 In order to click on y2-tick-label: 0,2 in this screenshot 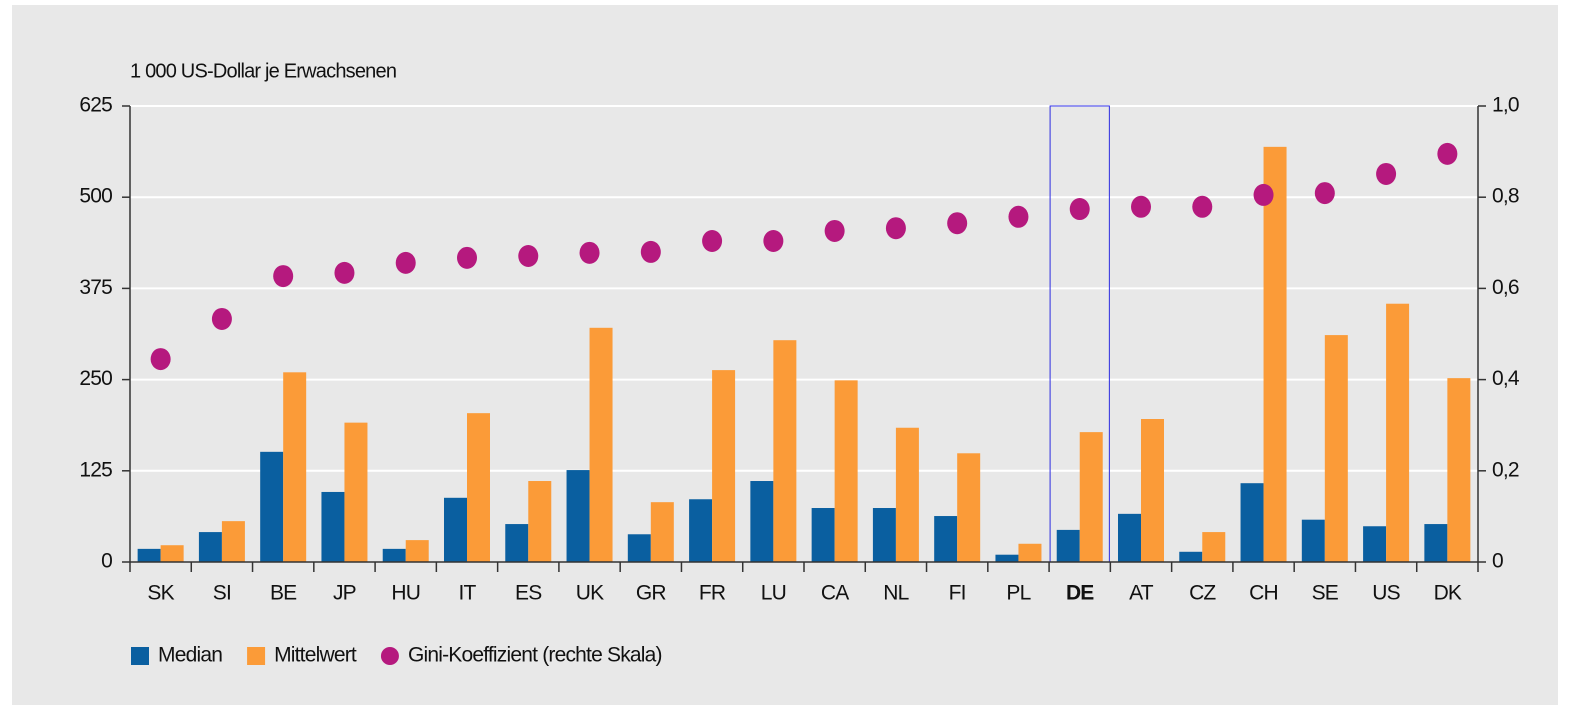, I will do `click(1505, 469)`.